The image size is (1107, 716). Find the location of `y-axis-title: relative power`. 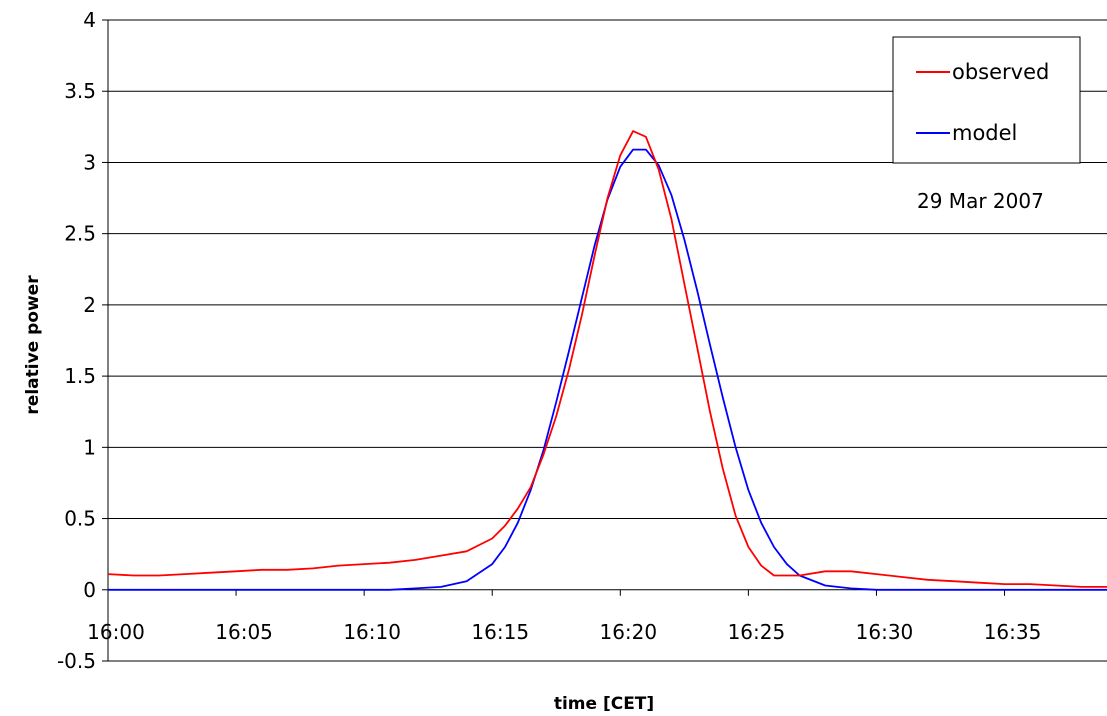

y-axis-title: relative power is located at coordinates (33, 345).